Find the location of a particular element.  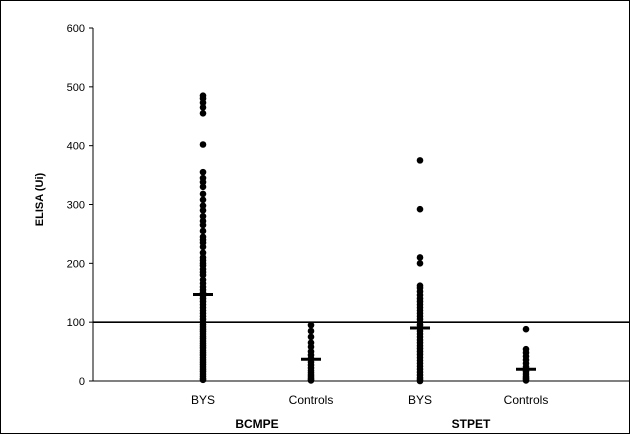

mean-markers is located at coordinates (364, 332).